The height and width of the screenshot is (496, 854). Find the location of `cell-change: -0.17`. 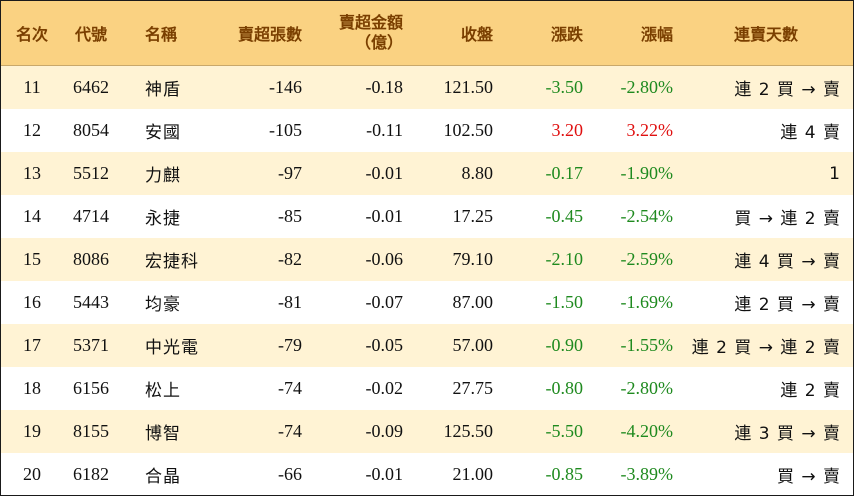

cell-change: -0.17 is located at coordinates (564, 173).